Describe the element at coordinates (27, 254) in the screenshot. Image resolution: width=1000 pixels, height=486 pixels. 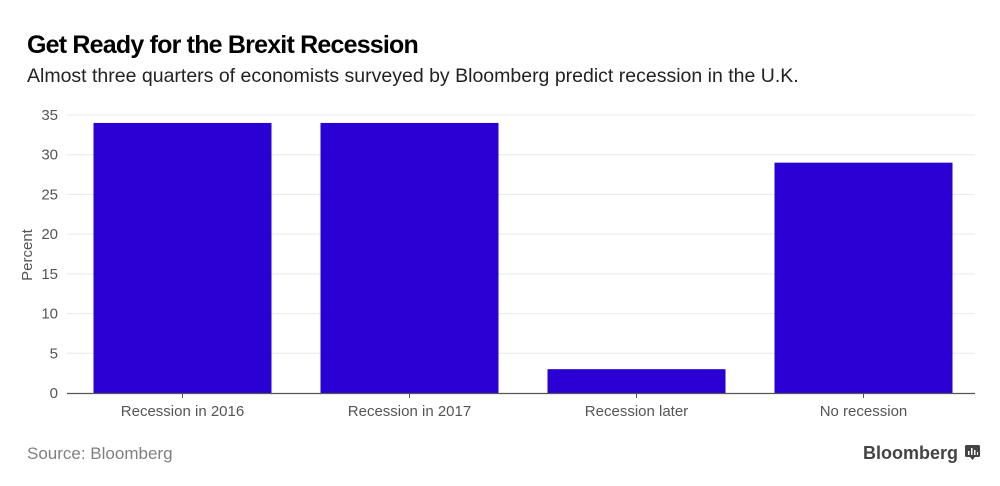
I see `y-axis-label: Percent` at that location.